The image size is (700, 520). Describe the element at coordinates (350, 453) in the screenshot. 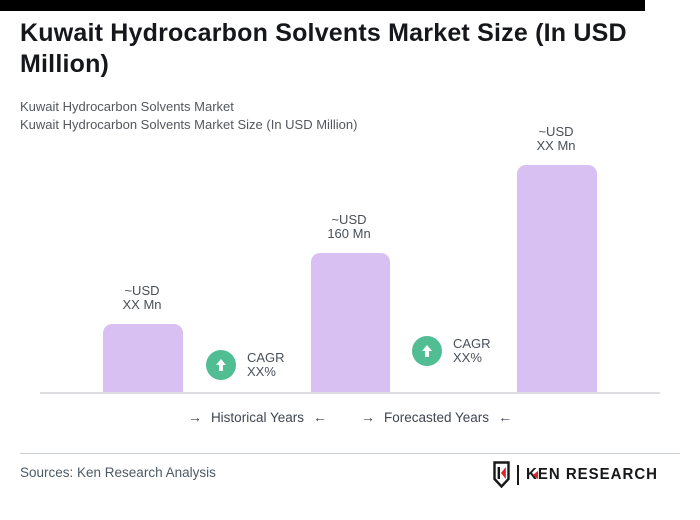

I see `footer-divider` at that location.